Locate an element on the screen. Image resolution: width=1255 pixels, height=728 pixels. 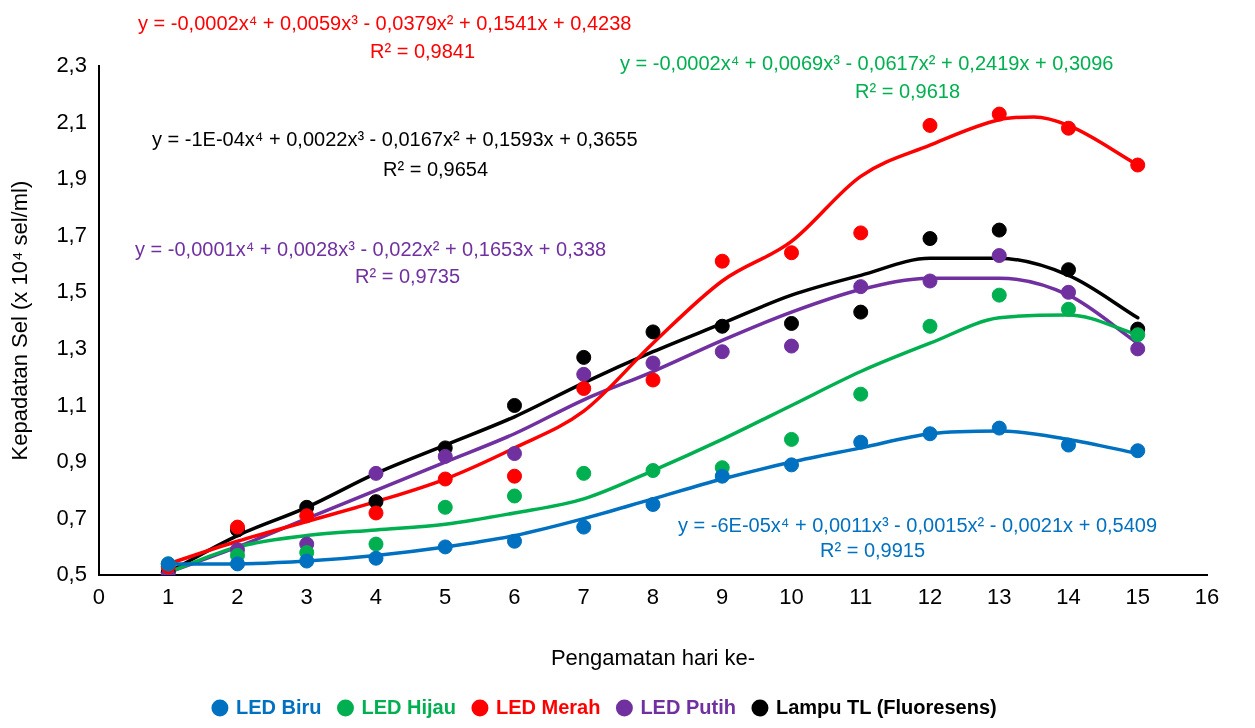
annotation: R² = 0,9618 is located at coordinates (908, 91).